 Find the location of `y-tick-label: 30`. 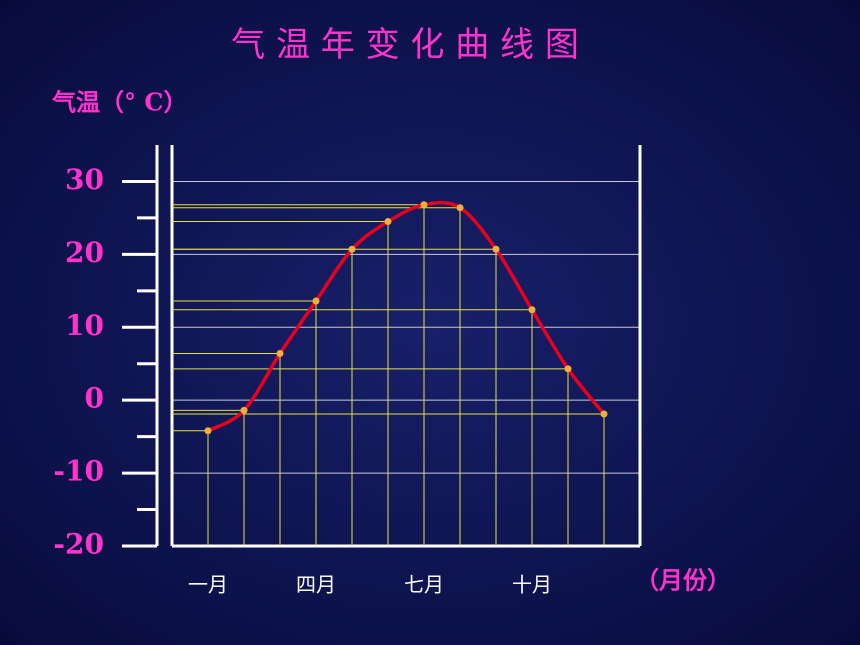

y-tick-label: 30 is located at coordinates (84, 179).